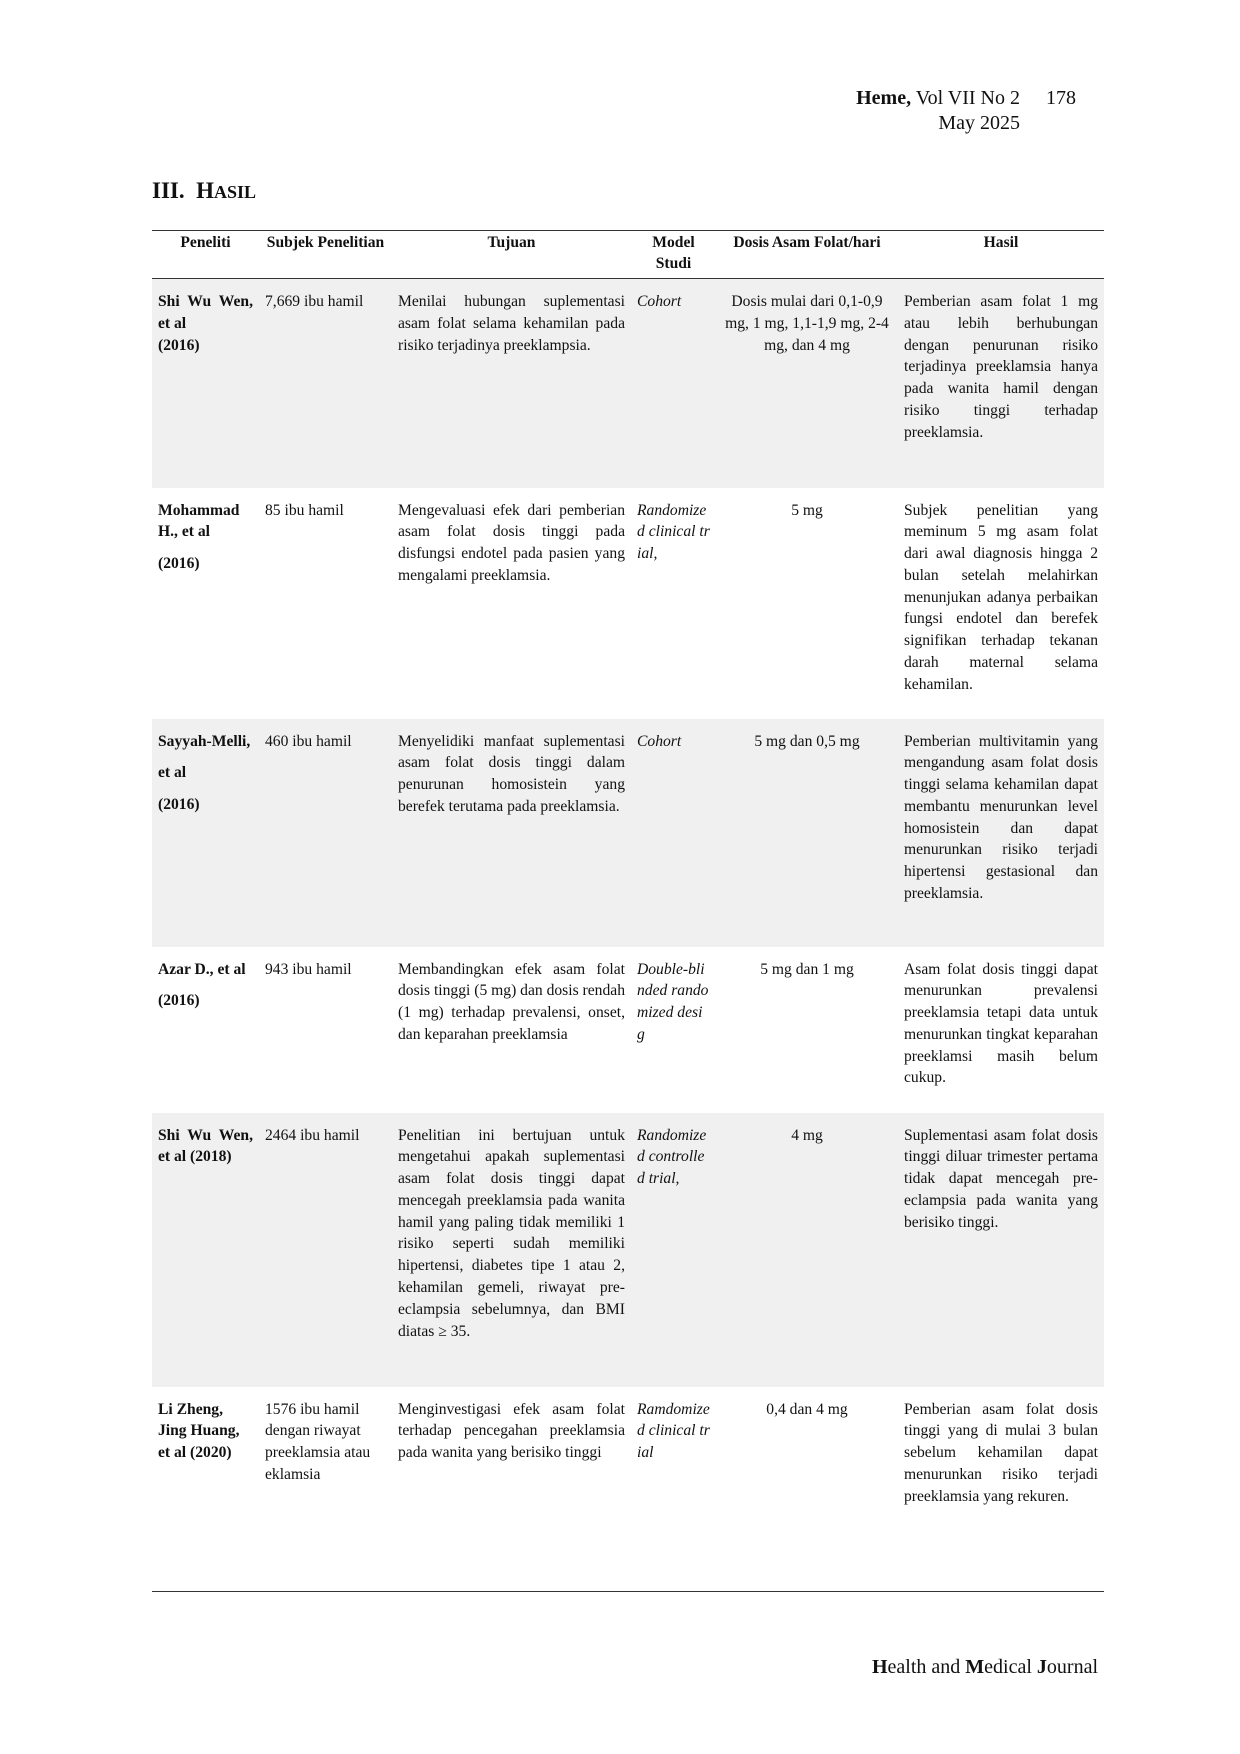  Describe the element at coordinates (204, 190) in the screenshot. I see `section-heading: III. HASIL` at that location.